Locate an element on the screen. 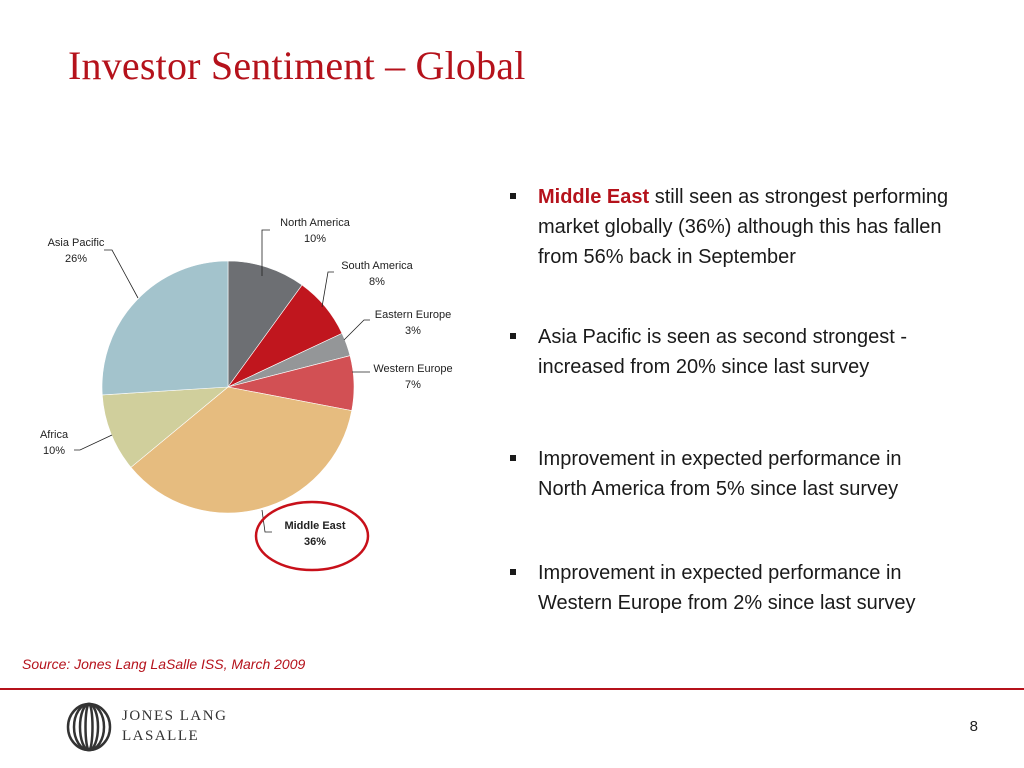 This screenshot has width=1024, height=768. slide-title: Investor Sentiment – Global is located at coordinates (297, 65).